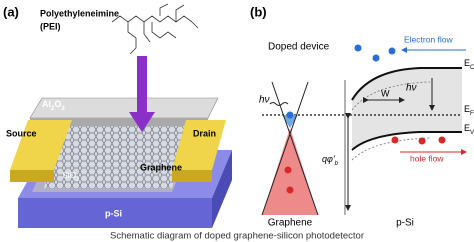 The image size is (474, 242). What do you see at coordinates (50, 26) in the screenshot?
I see `molecule-abbr: (PEI)` at bounding box center [50, 26].